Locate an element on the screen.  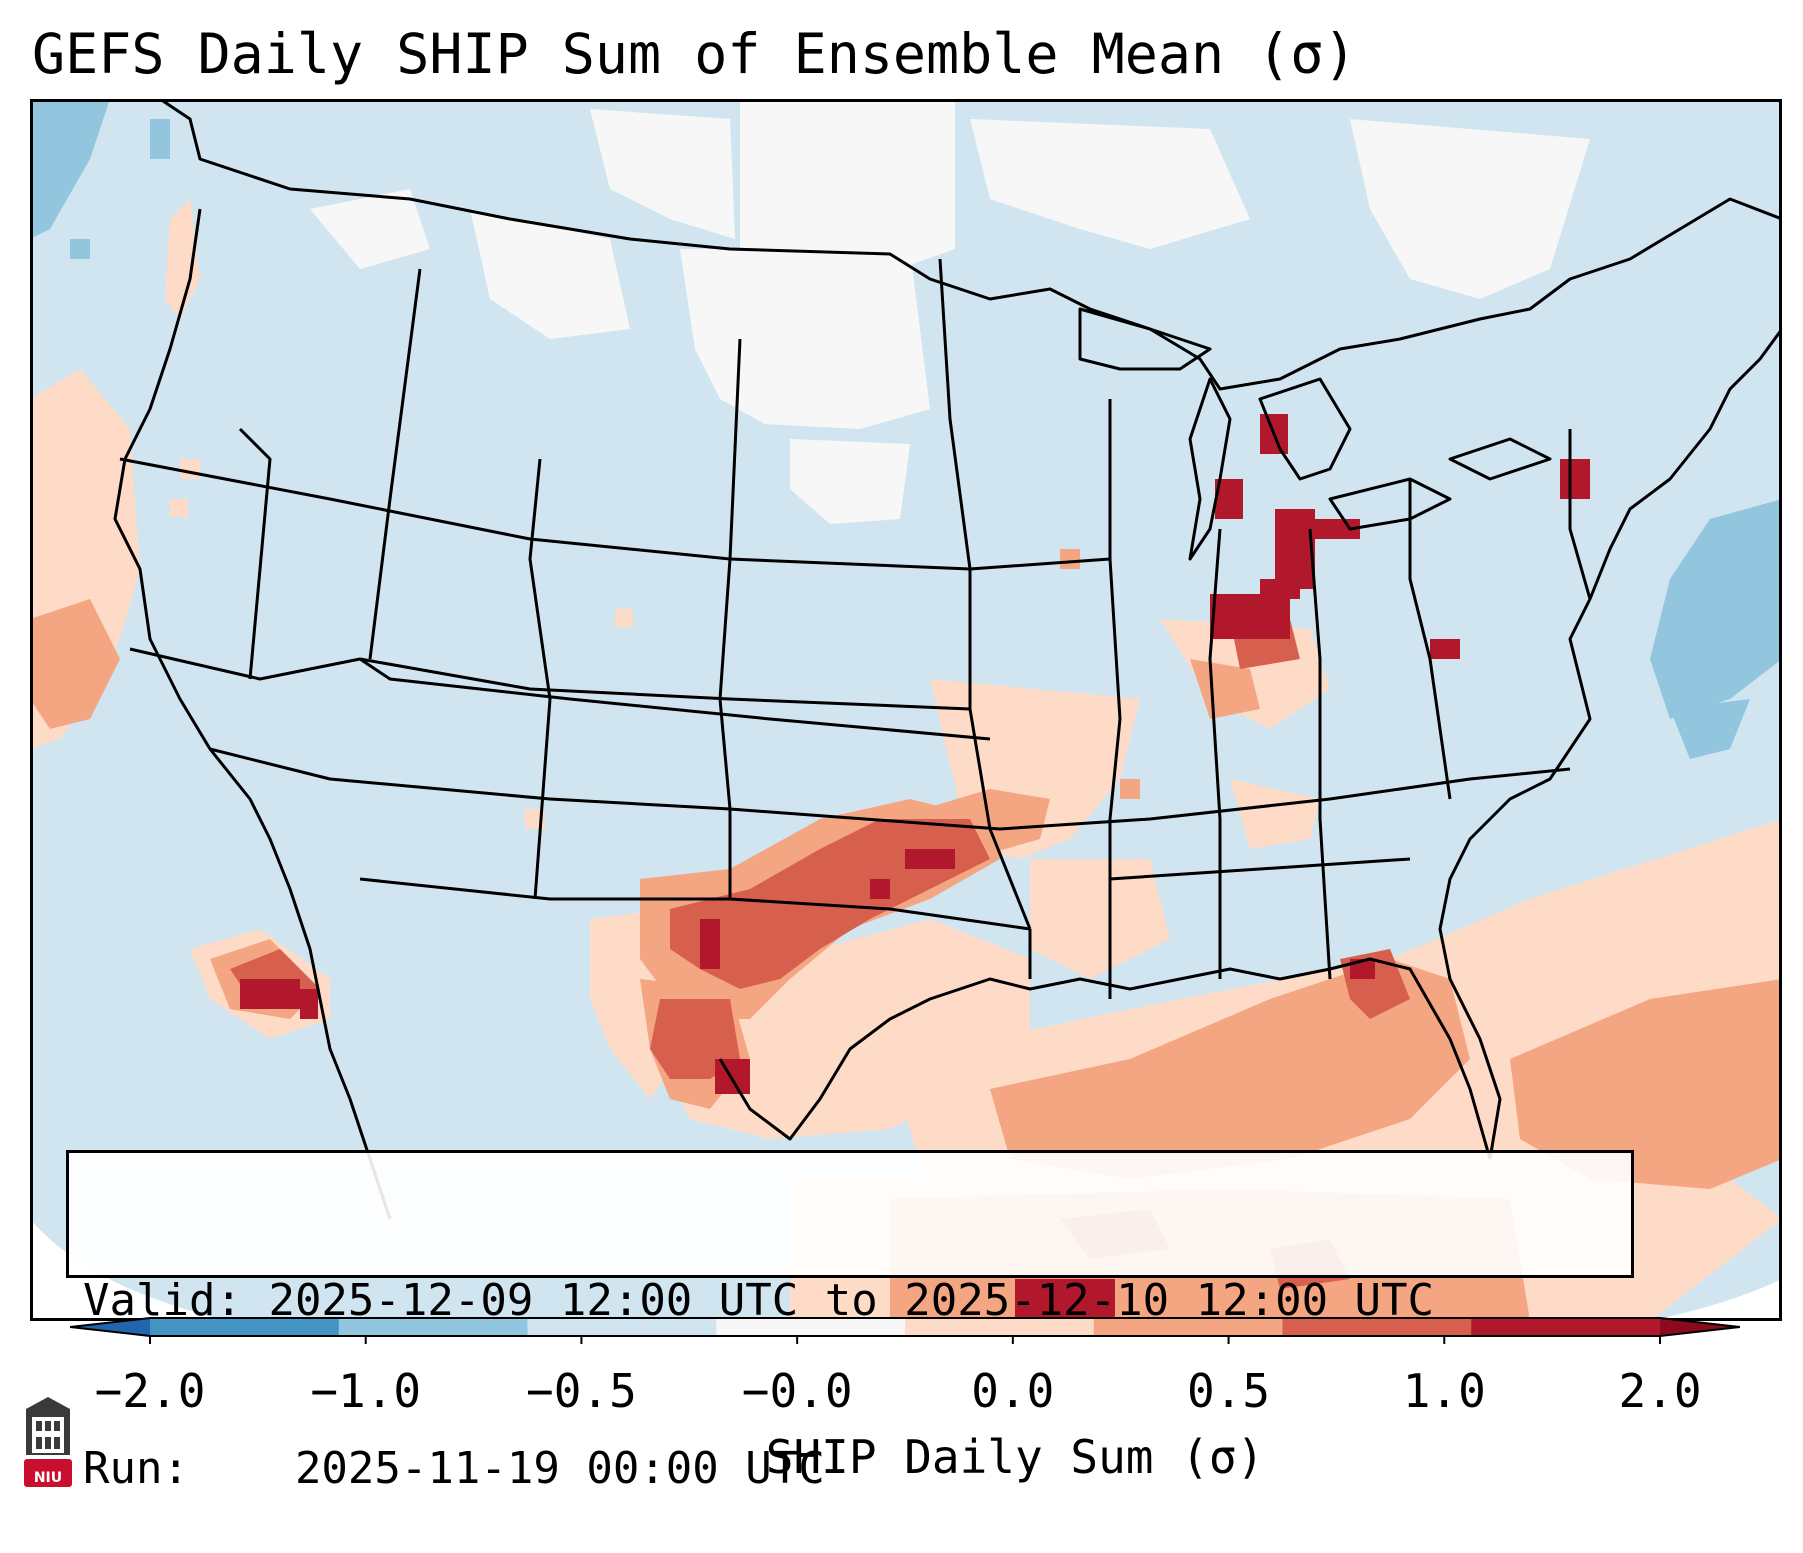
colorbar-svg is located at coordinates (905, 1330).